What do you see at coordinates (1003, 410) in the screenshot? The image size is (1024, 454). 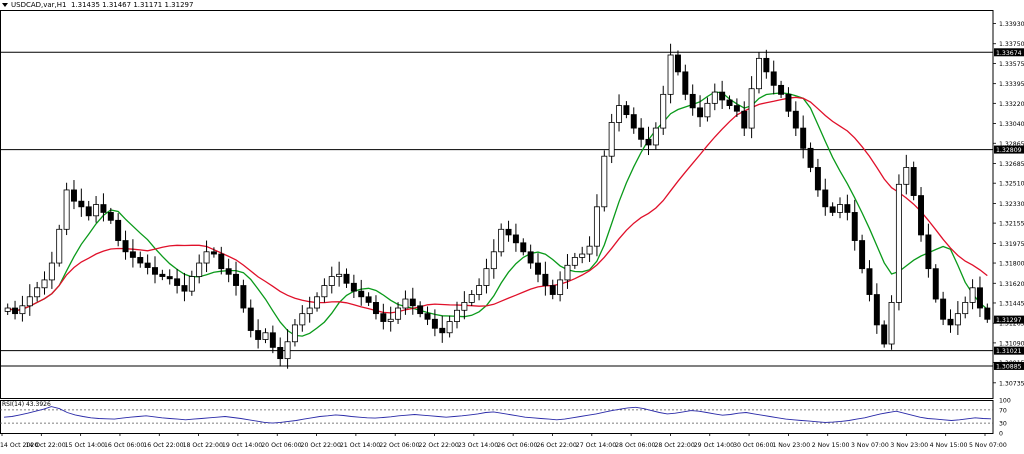 I see `rsi-tick-label: 70` at bounding box center [1003, 410].